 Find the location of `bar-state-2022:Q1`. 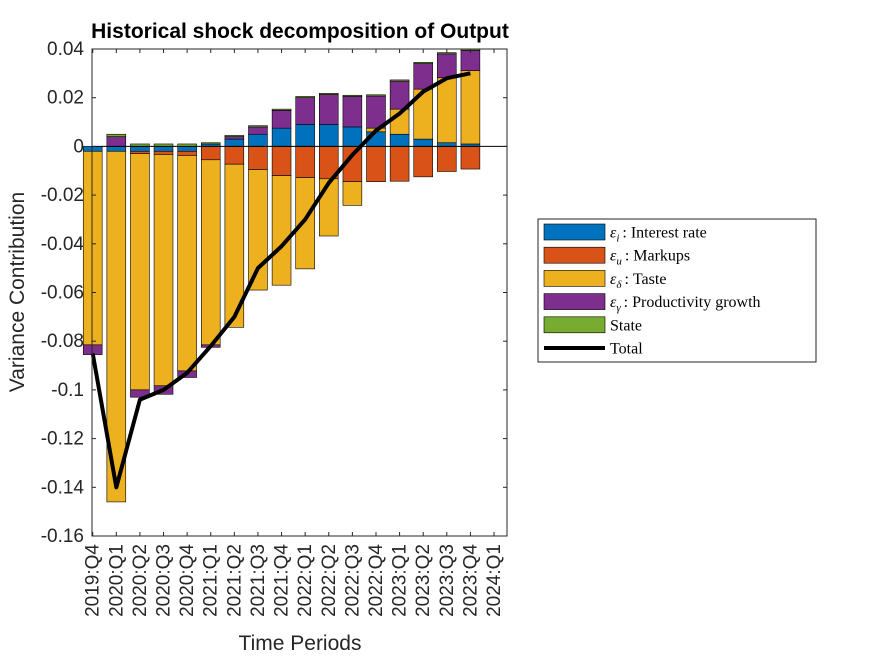

bar-state-2022:Q1 is located at coordinates (305, 97).